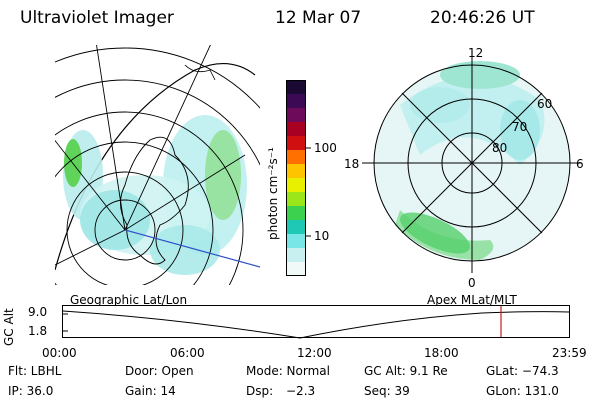  What do you see at coordinates (569, 353) in the screenshot?
I see `time-tick-2359: 23:59` at bounding box center [569, 353].